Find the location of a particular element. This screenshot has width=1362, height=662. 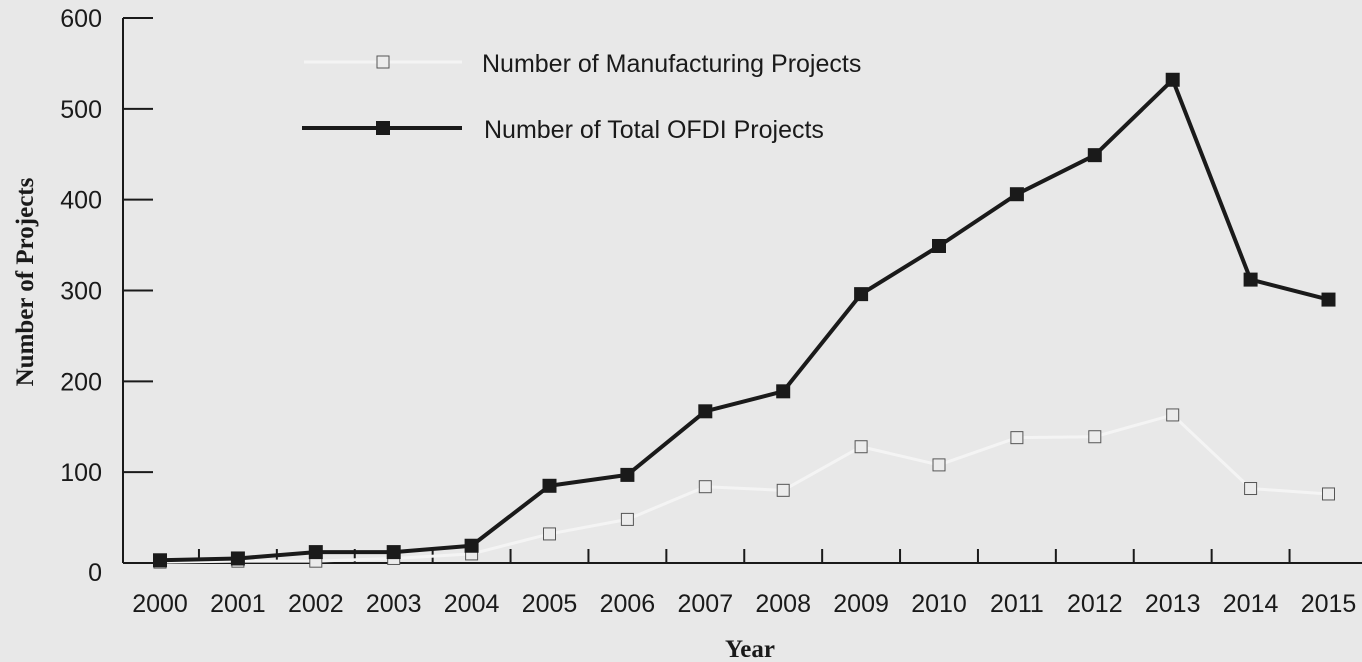

x-tick-label: 2011 is located at coordinates (1017, 604).